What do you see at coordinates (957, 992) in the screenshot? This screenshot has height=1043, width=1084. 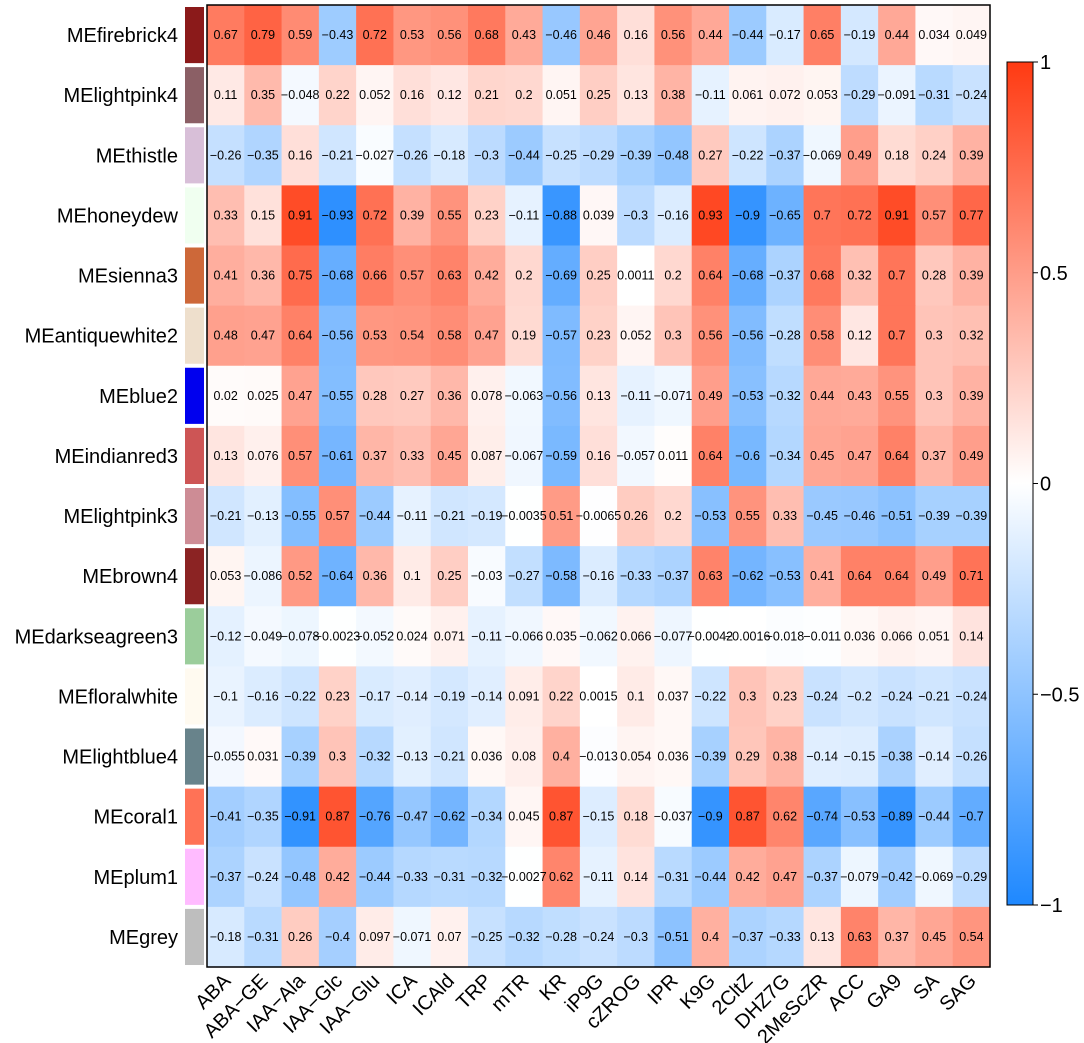 I see `column-label-sag: SAG` at bounding box center [957, 992].